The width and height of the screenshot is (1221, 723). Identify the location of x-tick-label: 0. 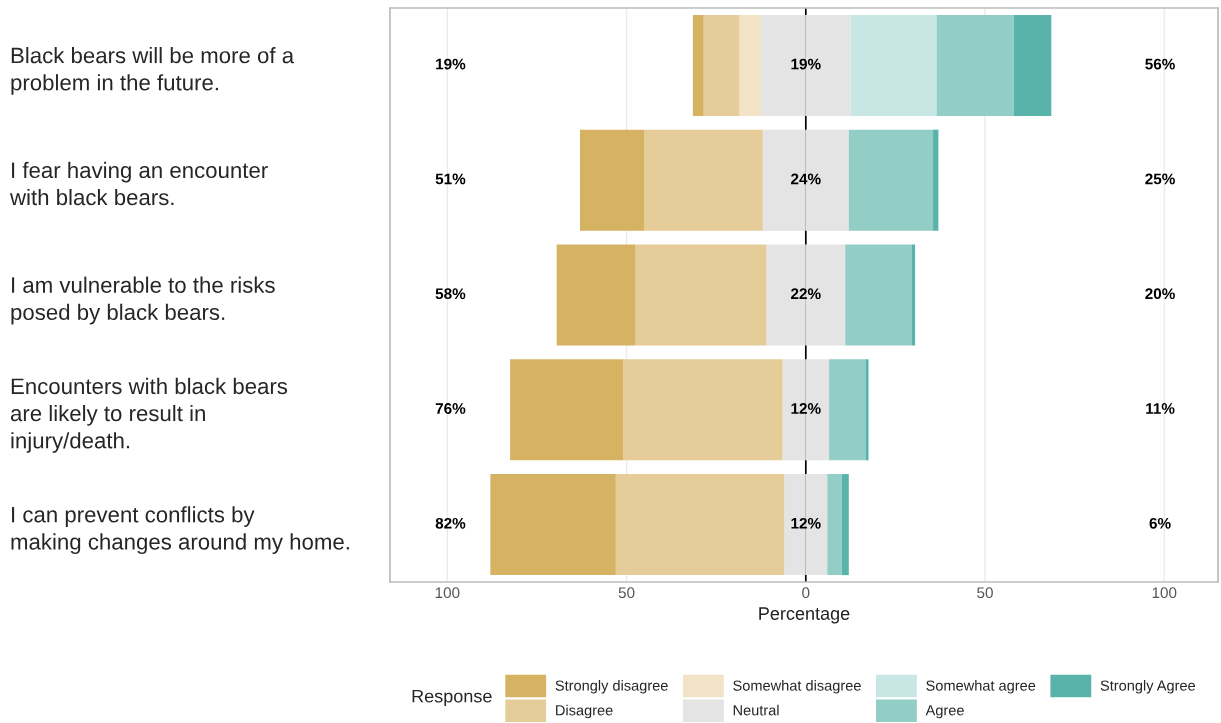
(806, 593).